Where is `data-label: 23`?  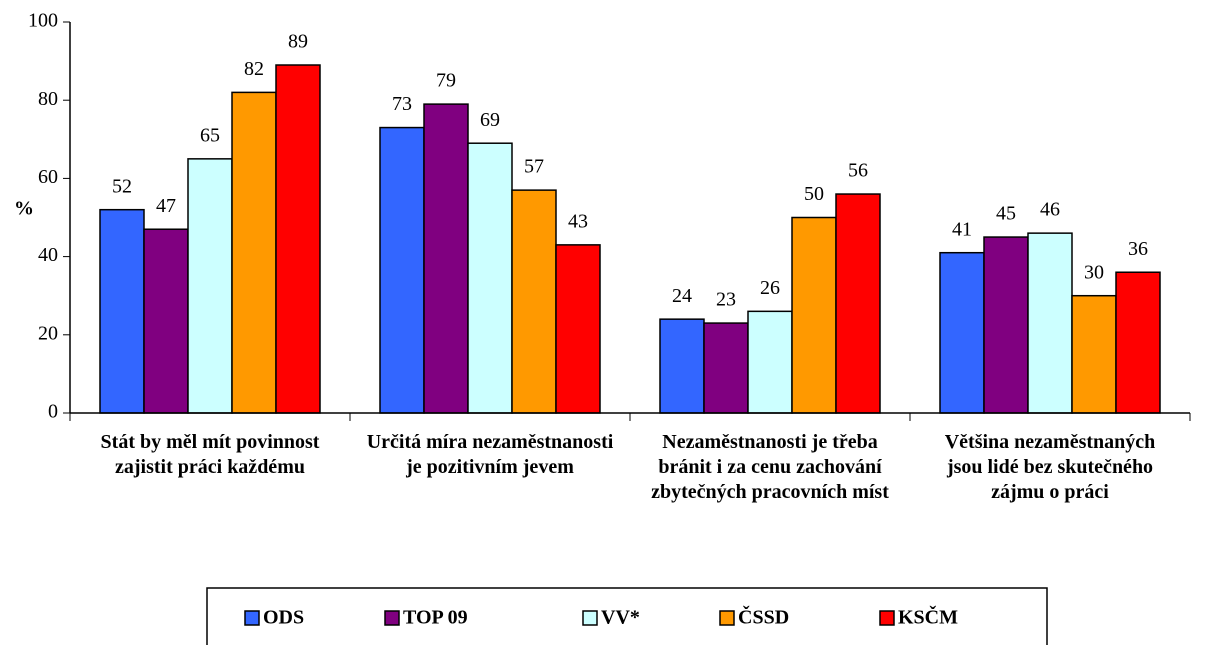 data-label: 23 is located at coordinates (726, 300).